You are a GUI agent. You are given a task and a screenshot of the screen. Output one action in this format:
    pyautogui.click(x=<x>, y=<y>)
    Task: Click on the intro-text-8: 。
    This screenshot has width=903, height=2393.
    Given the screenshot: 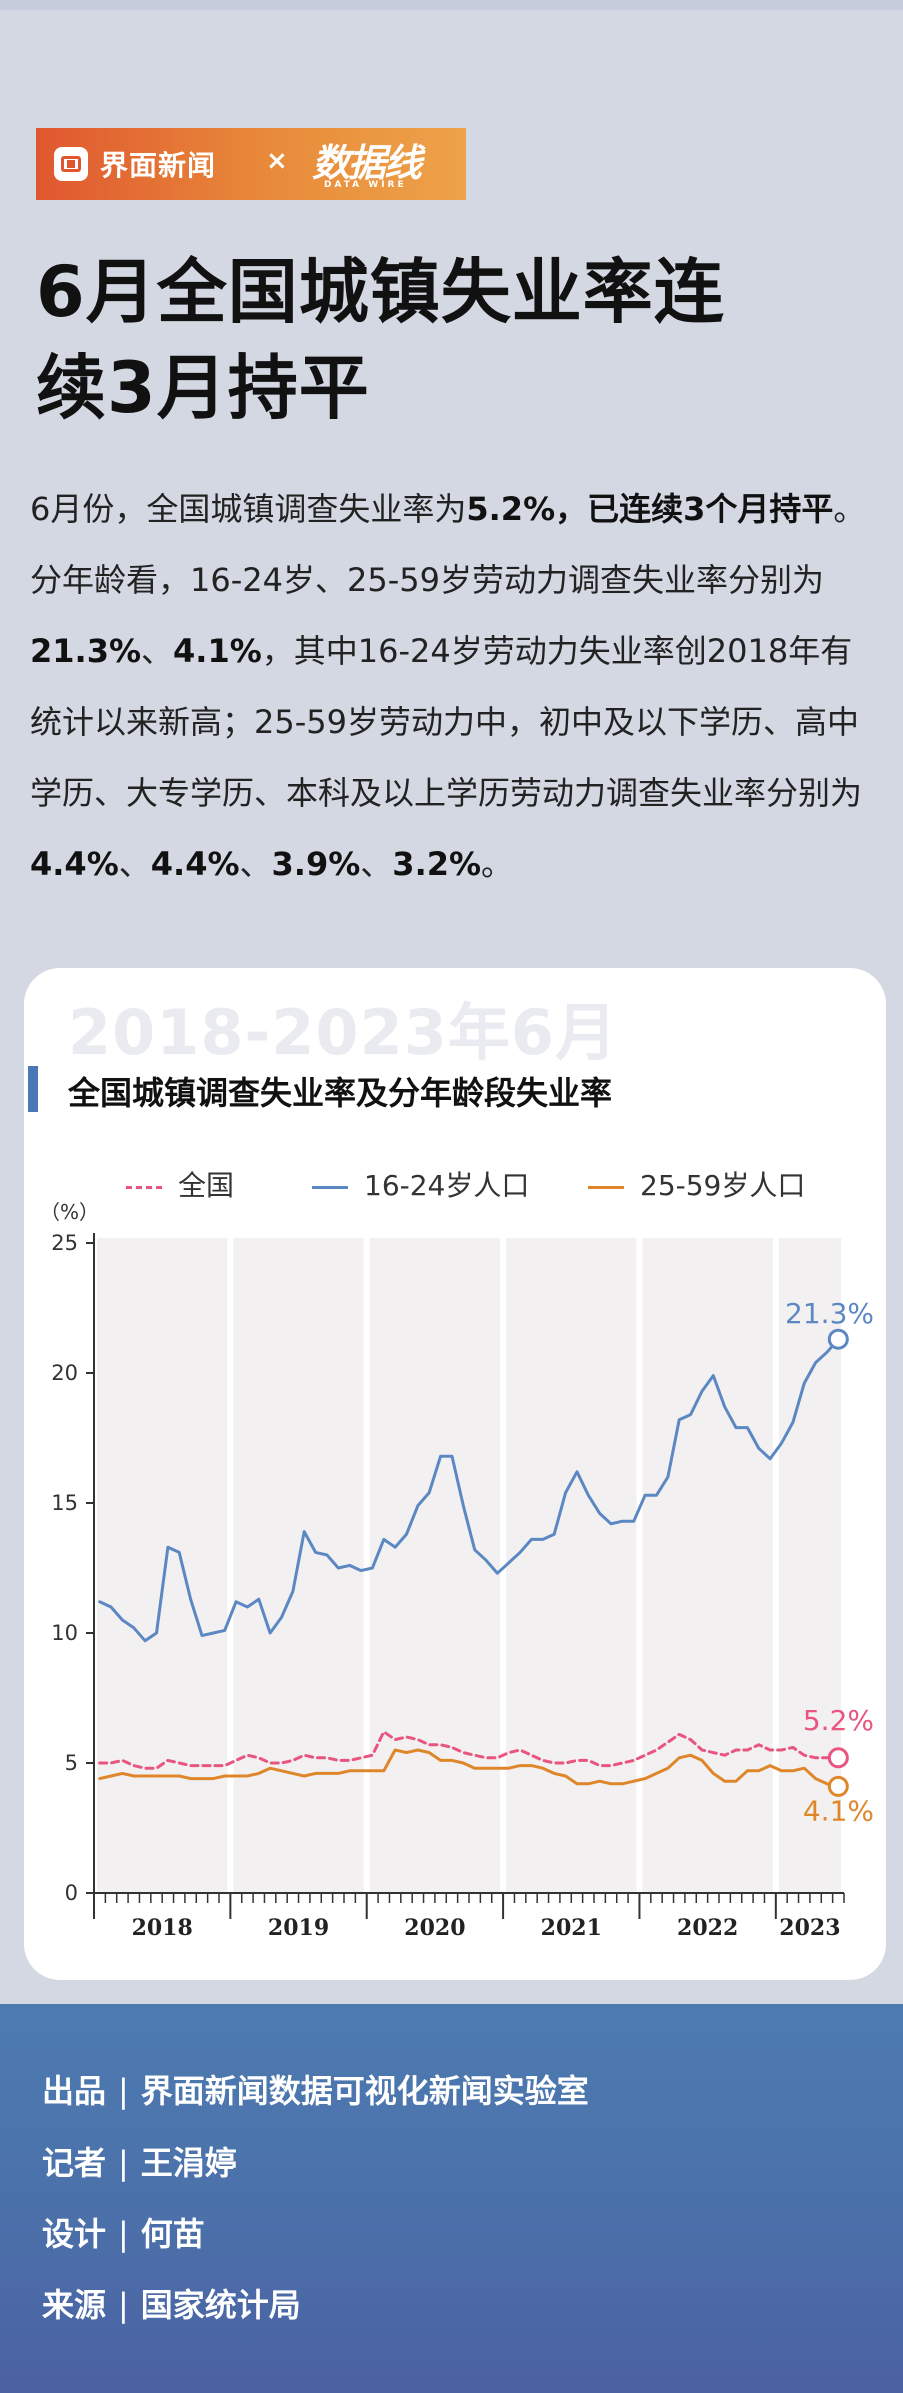 What is the action you would take?
    pyautogui.click(x=497, y=864)
    